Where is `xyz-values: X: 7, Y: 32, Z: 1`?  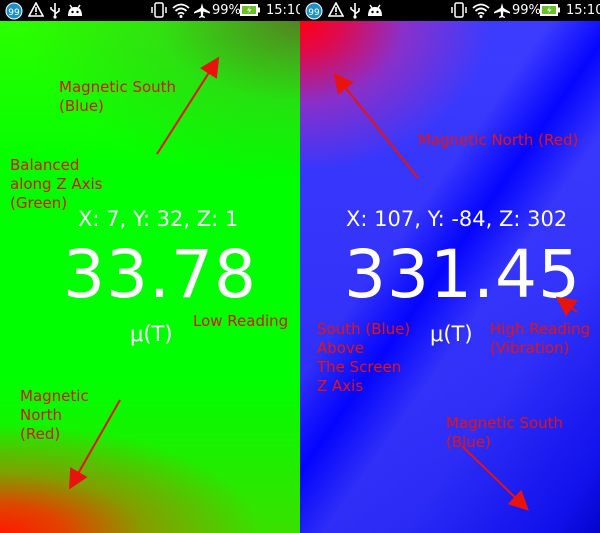 xyz-values: X: 7, Y: 32, Z: 1 is located at coordinates (158, 219).